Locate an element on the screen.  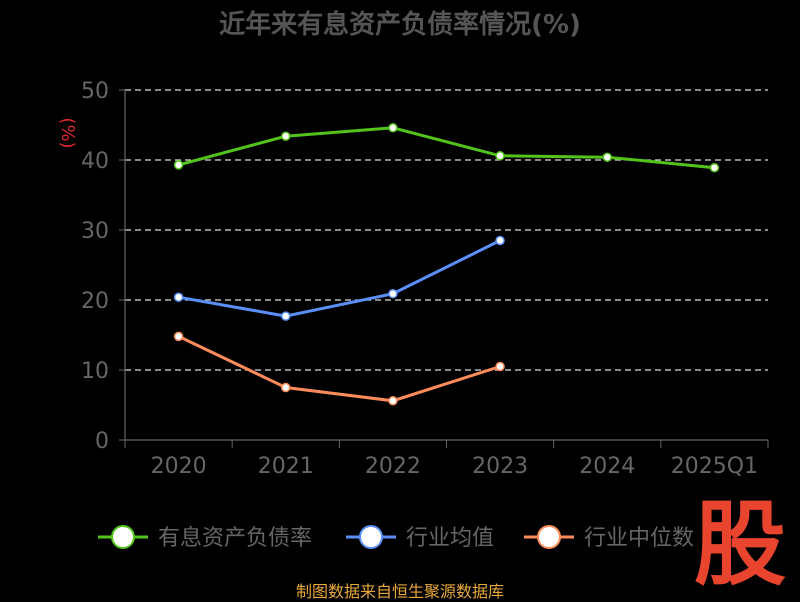
x-tick-label: 2020 is located at coordinates (179, 466).